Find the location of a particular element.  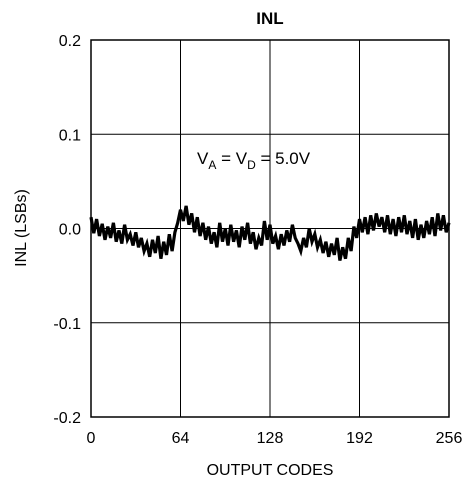

x-tick-label: 256 is located at coordinates (449, 438).